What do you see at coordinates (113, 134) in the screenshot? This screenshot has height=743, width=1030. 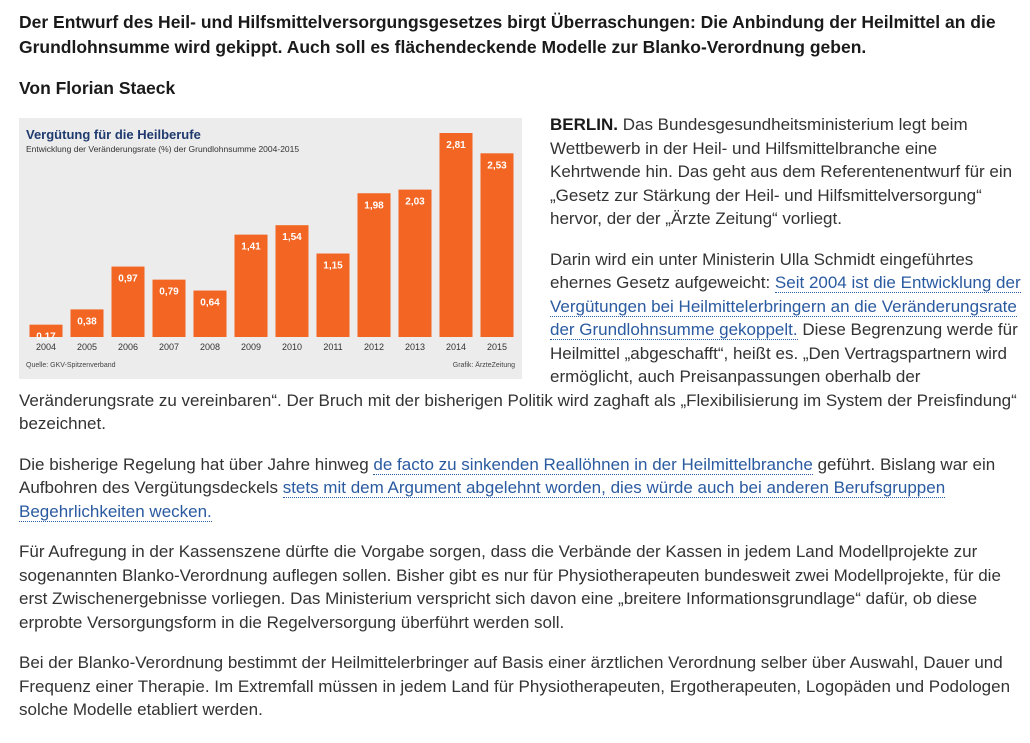 I see `chart-title: Vergütung für die Heilberufe` at bounding box center [113, 134].